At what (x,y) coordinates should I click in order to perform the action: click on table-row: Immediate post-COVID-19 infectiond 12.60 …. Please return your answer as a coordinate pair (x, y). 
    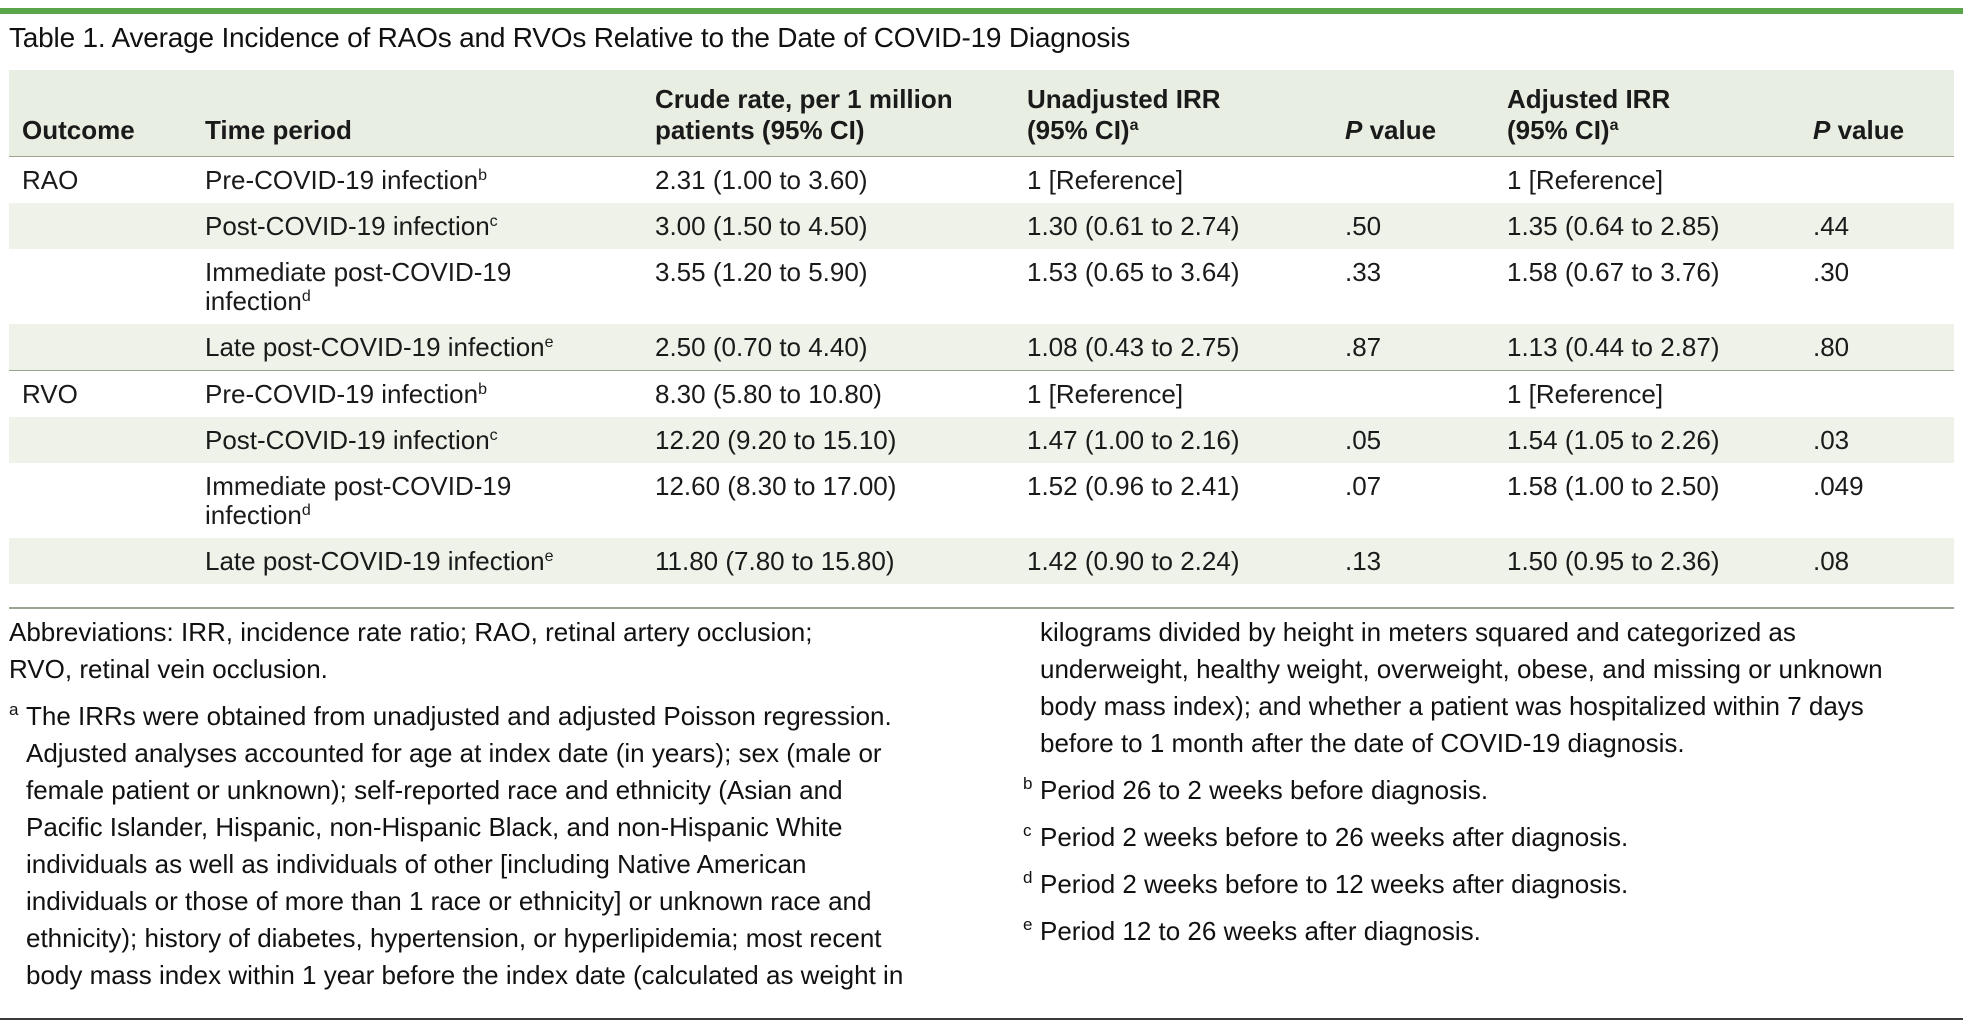
    Looking at the image, I should click on (981, 500).